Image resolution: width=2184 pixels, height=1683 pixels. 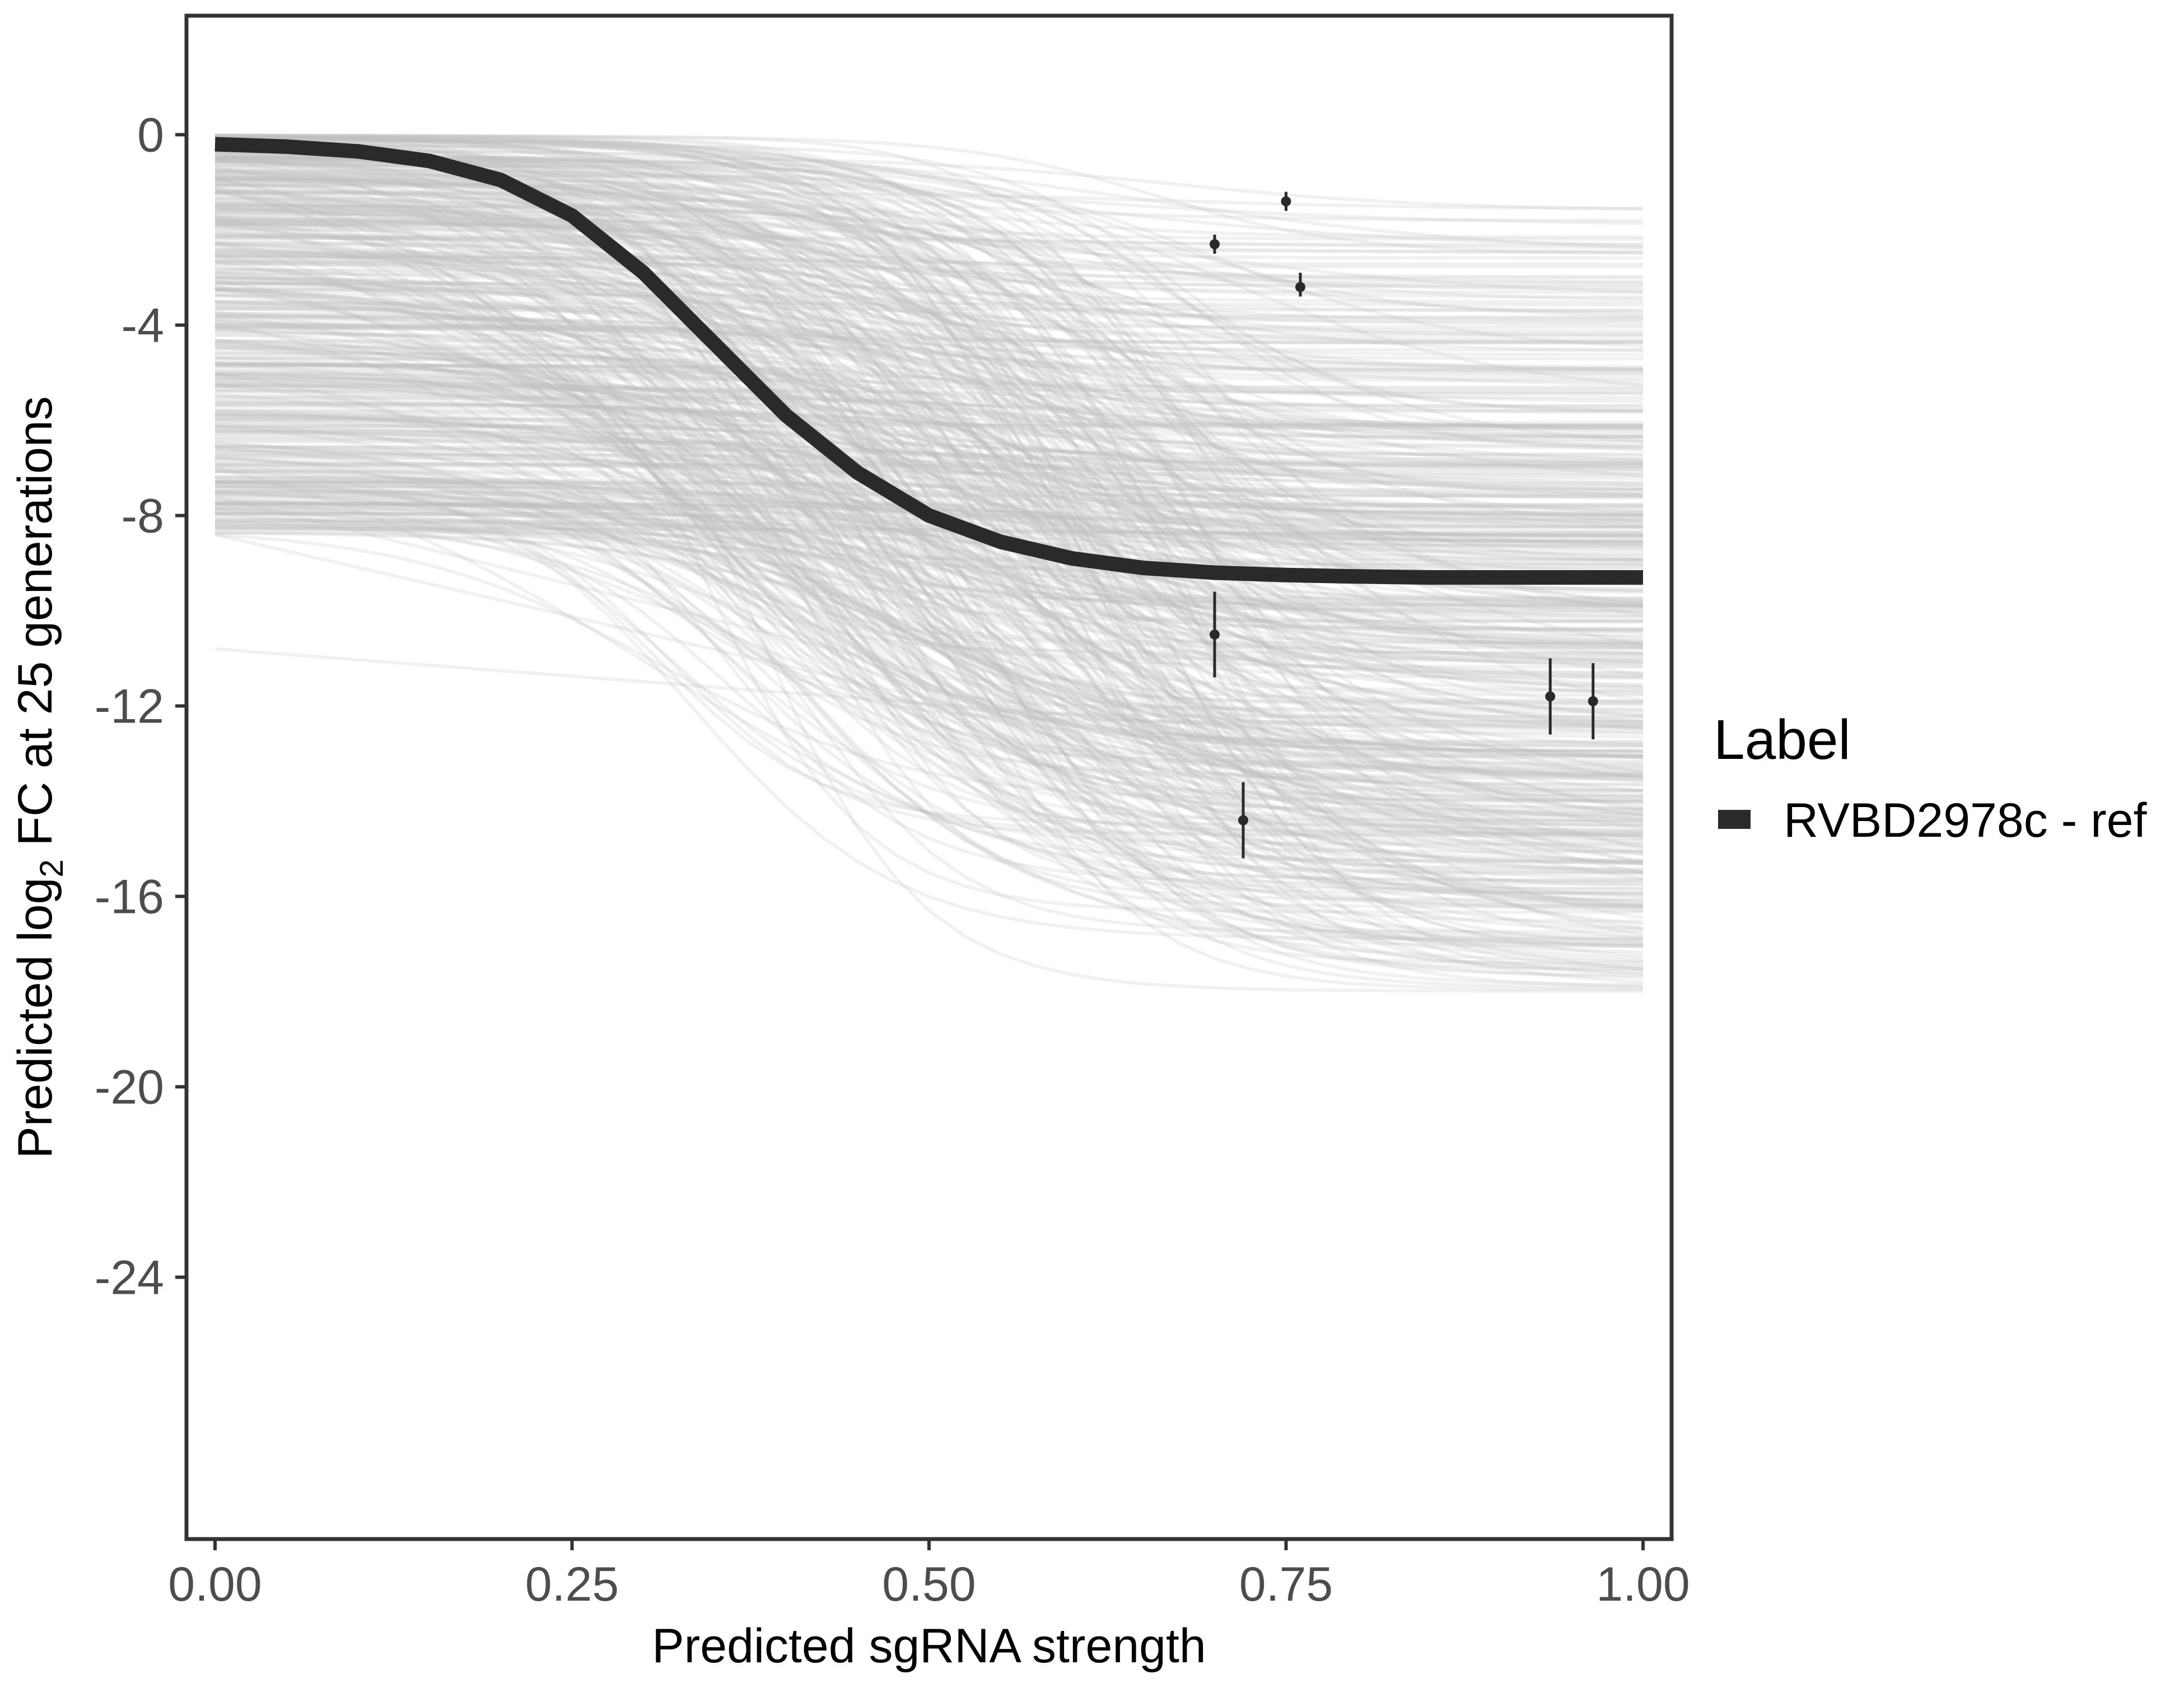 I want to click on x-tick-label: 0.50, so click(x=929, y=1585).